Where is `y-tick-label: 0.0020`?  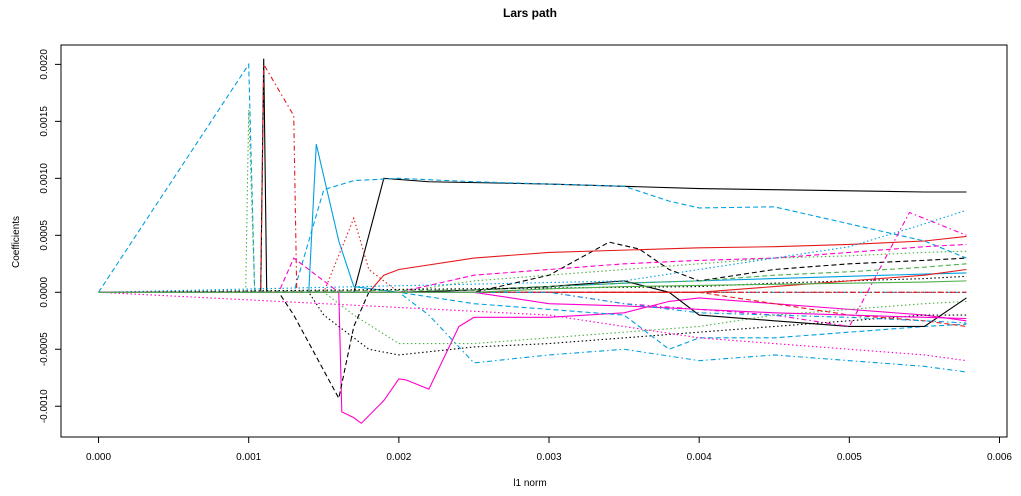 y-tick-label: 0.0020 is located at coordinates (44, 64).